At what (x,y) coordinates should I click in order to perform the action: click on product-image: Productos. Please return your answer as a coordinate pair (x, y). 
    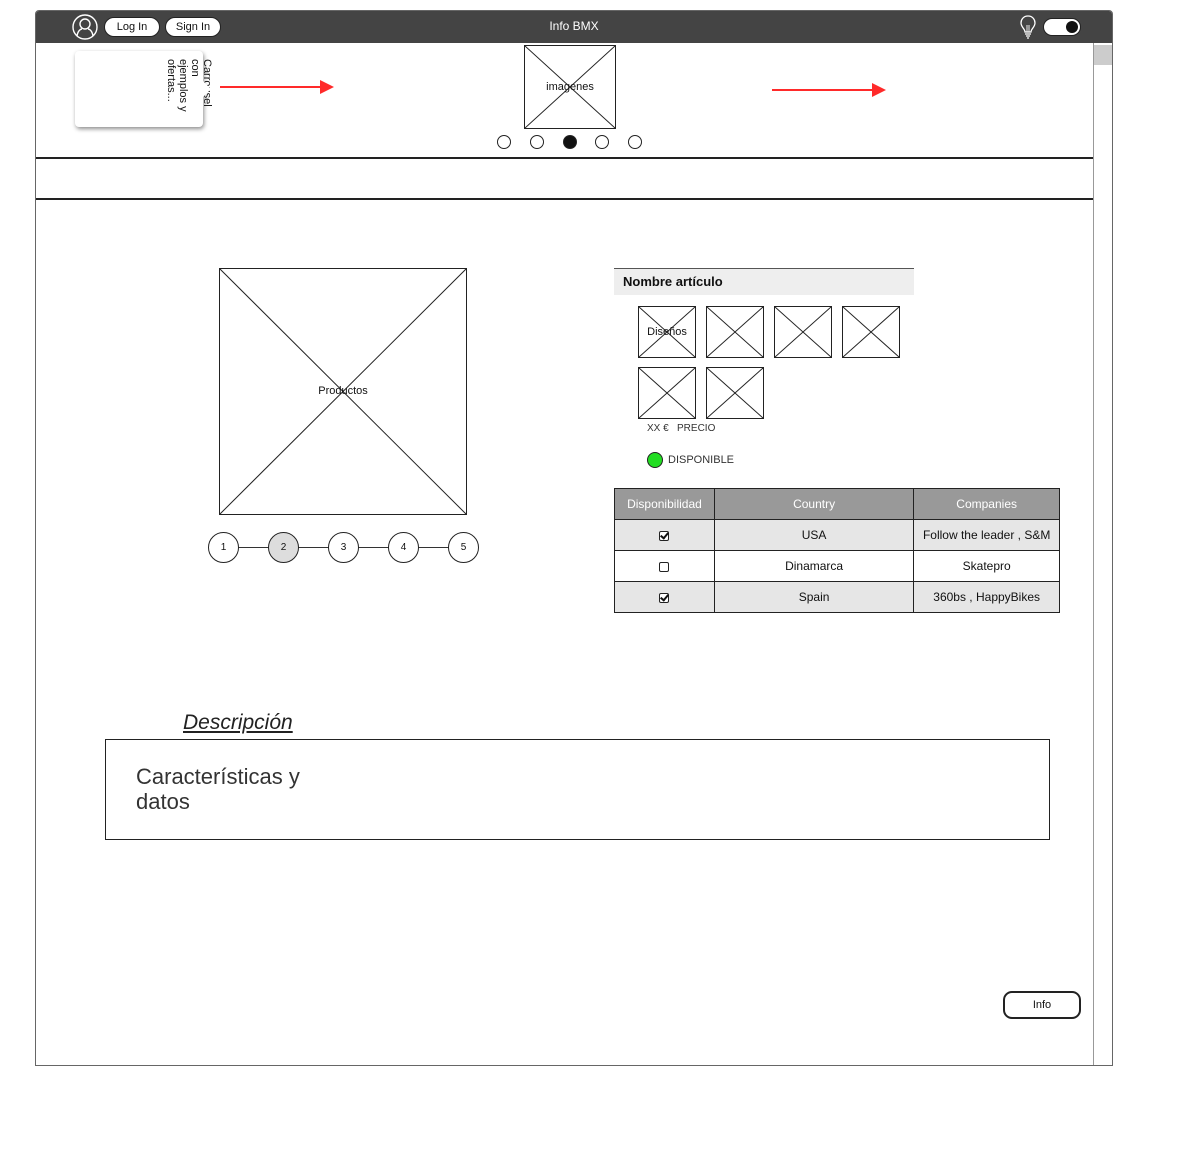
    Looking at the image, I should click on (343, 391).